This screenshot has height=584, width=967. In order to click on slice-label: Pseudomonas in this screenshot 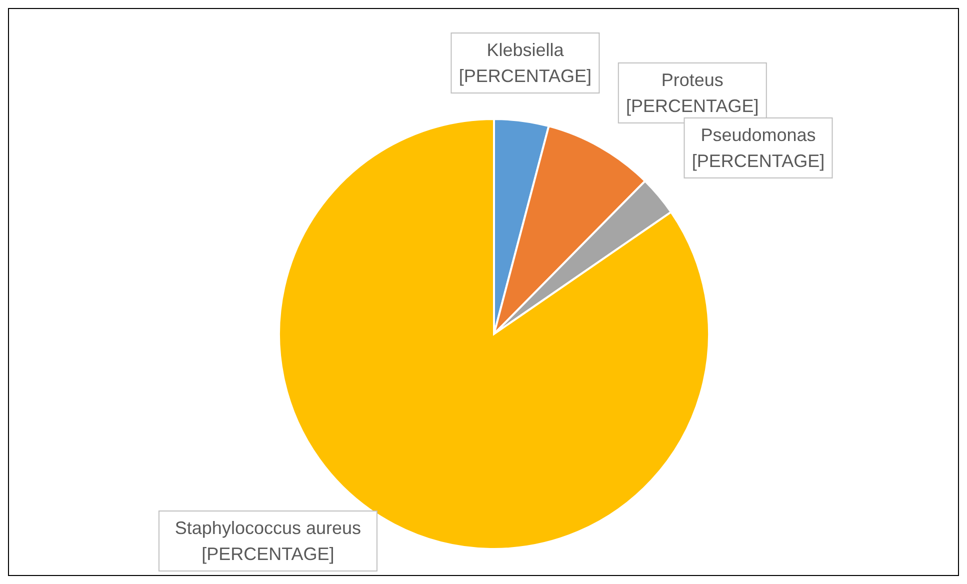, I will do `click(758, 134)`.